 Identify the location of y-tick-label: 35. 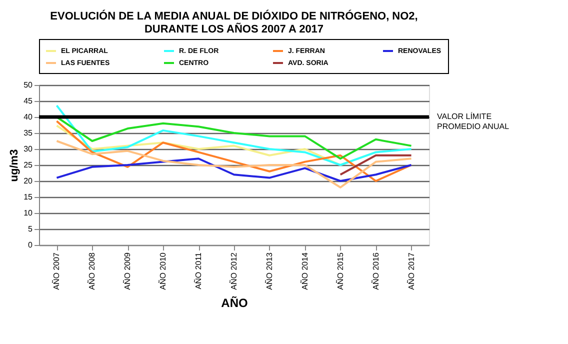
(29, 133).